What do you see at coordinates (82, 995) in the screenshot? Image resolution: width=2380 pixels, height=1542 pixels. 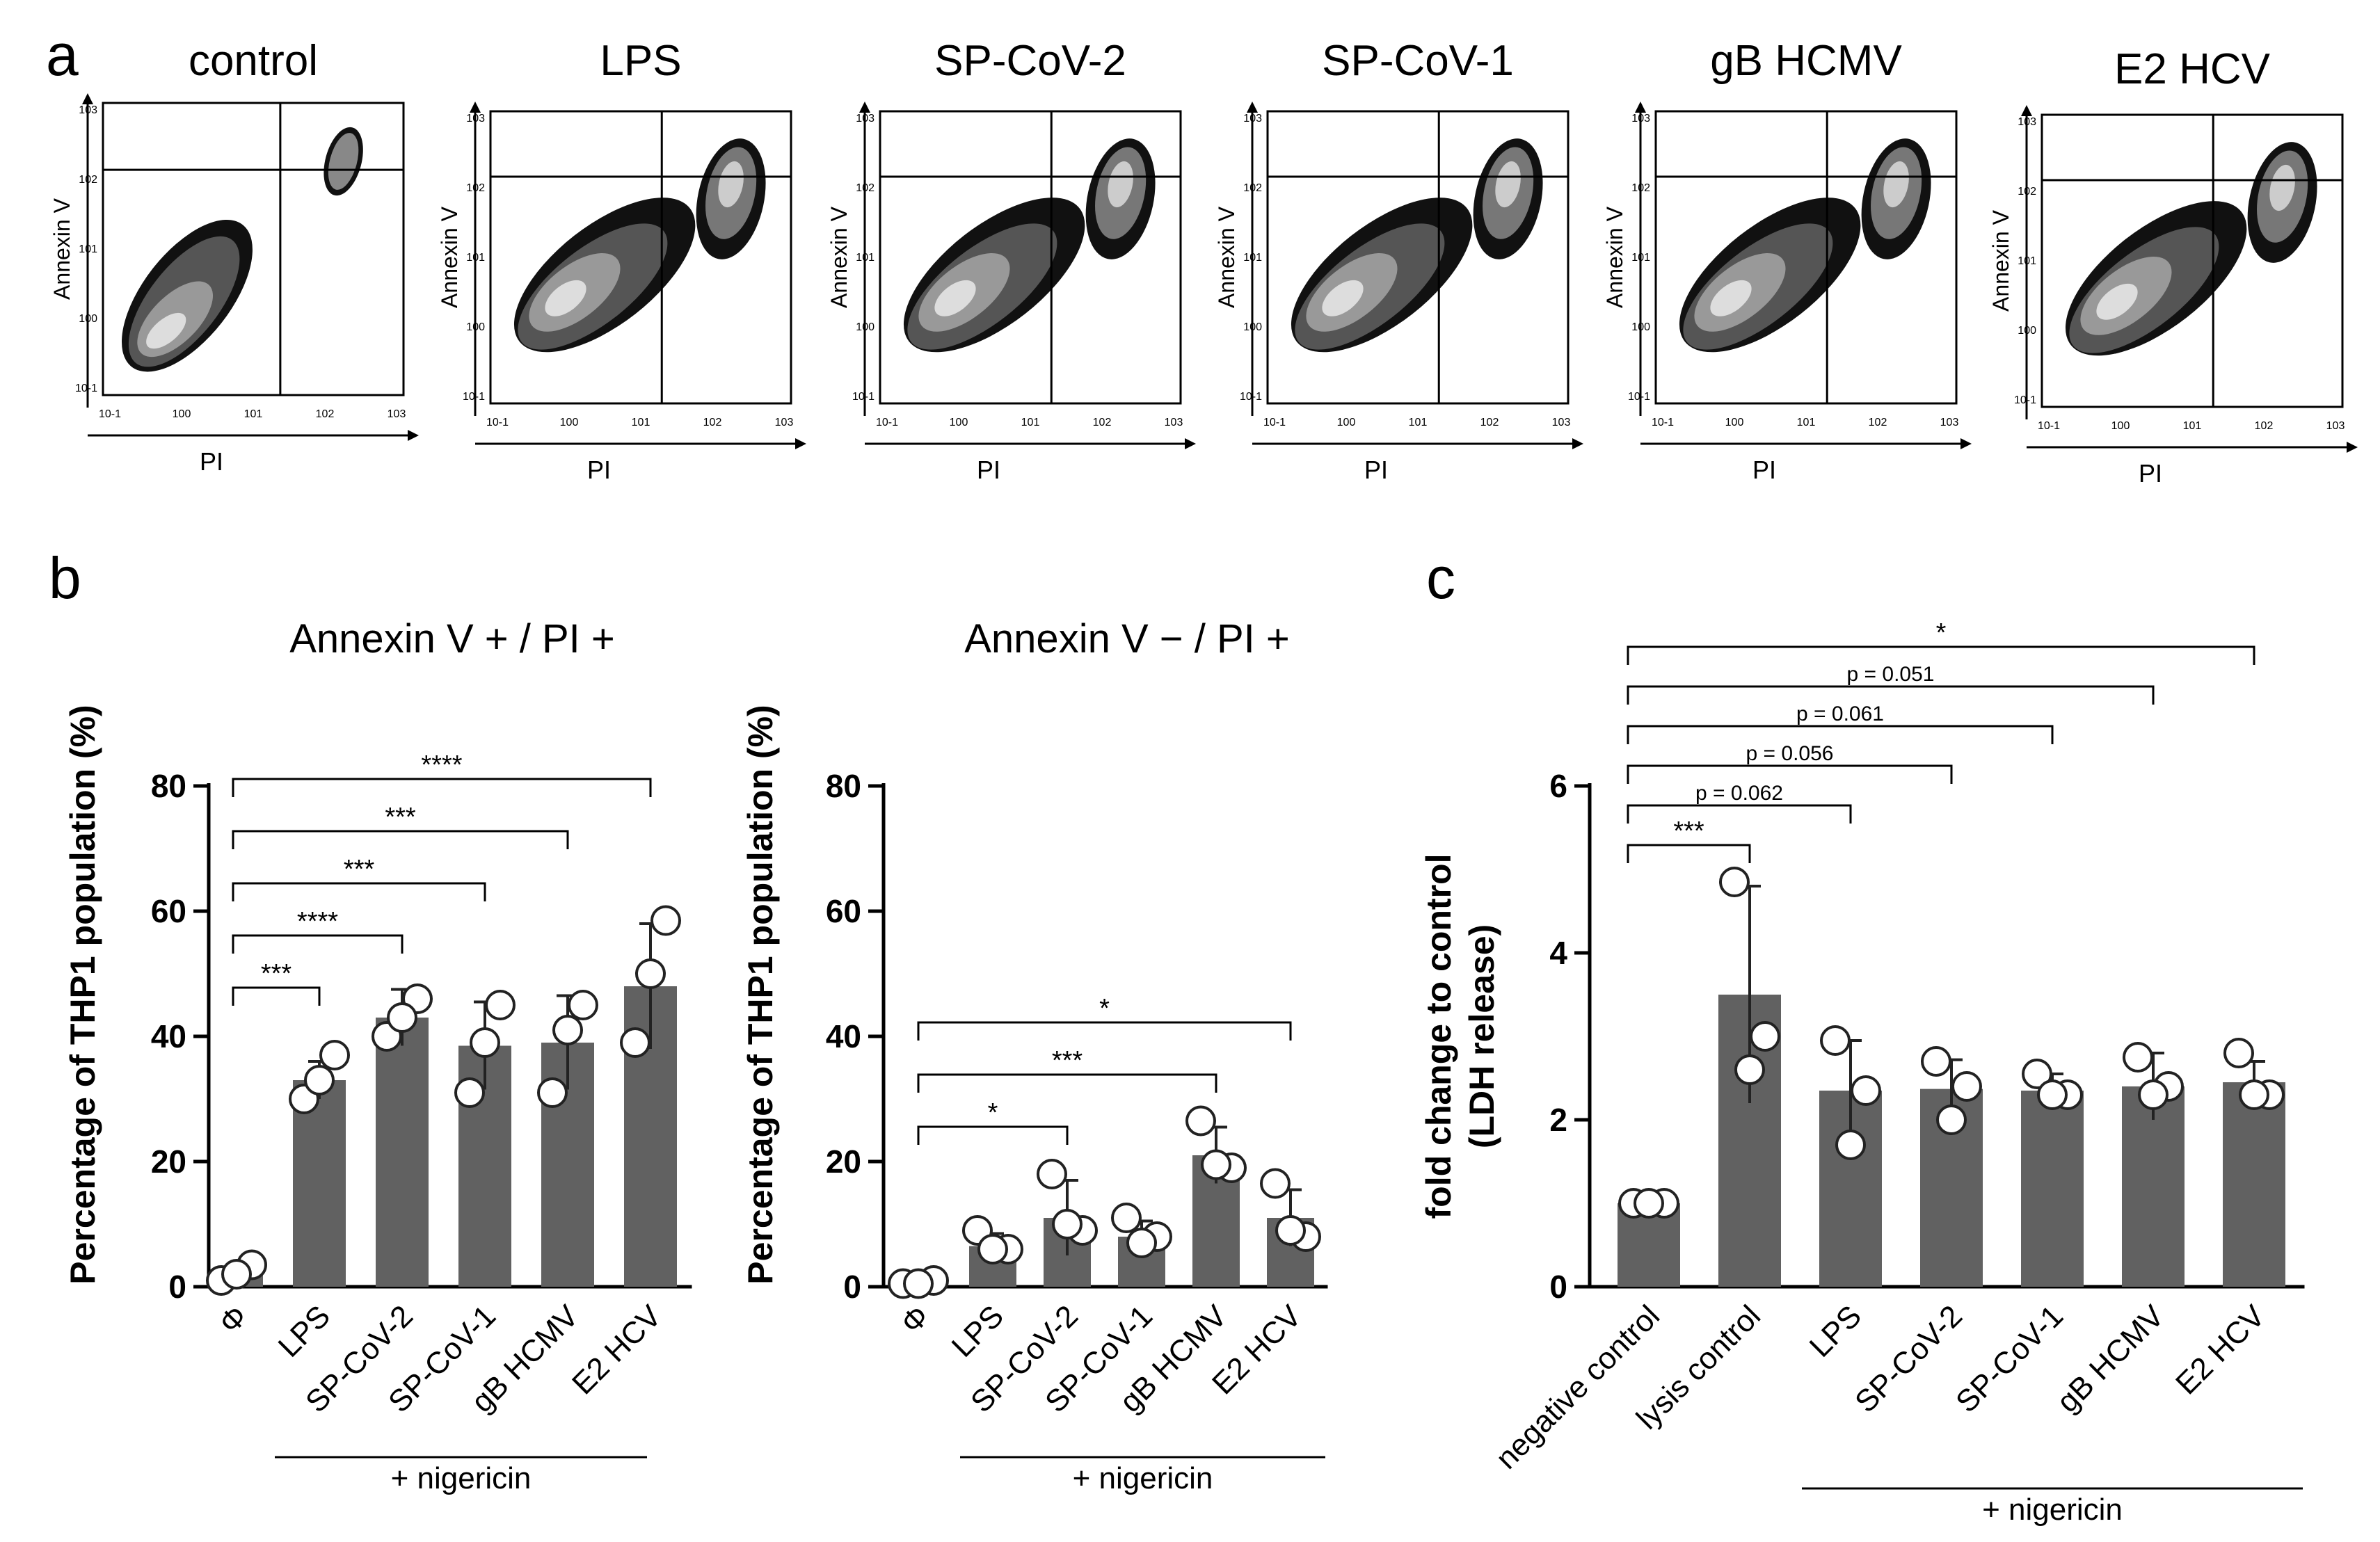 I see `y-axis-label: Percentage of THP1 population (%)` at bounding box center [82, 995].